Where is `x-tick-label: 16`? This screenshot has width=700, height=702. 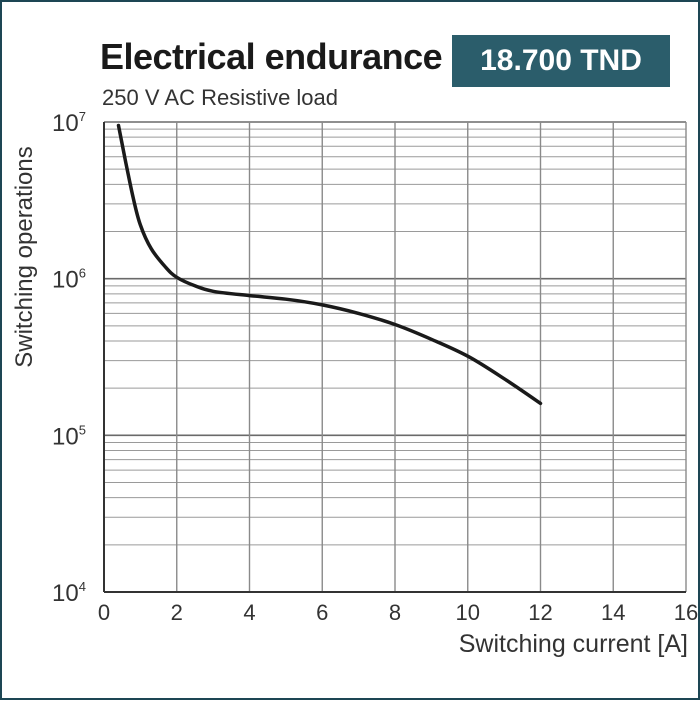 x-tick-label: 16 is located at coordinates (686, 612).